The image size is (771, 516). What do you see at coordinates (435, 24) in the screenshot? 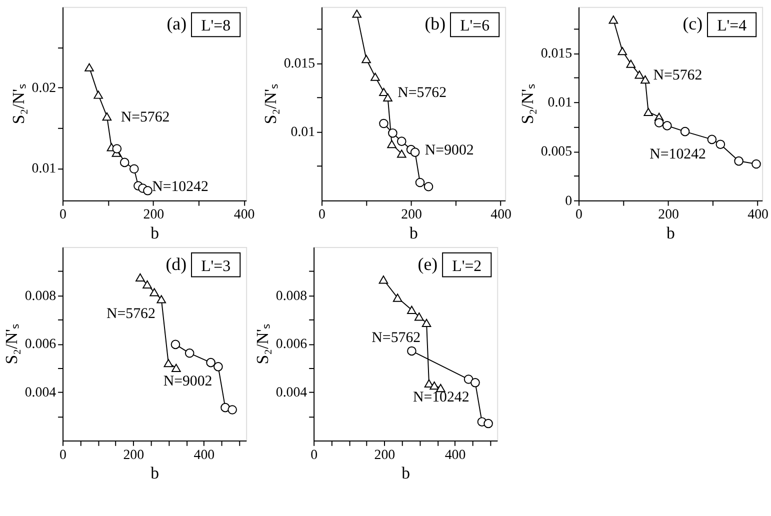
I see `chart-title: (b)` at bounding box center [435, 24].